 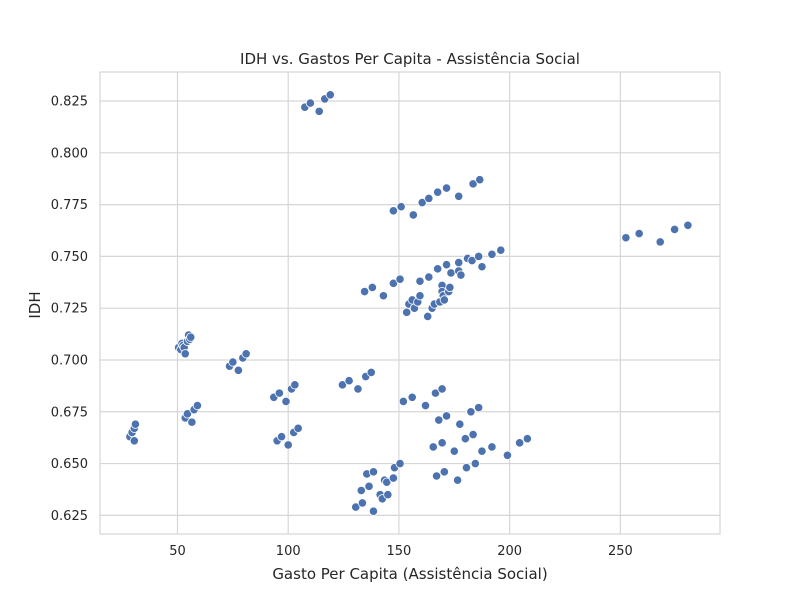 I want to click on y-tick-label: 0.625, so click(x=69, y=516).